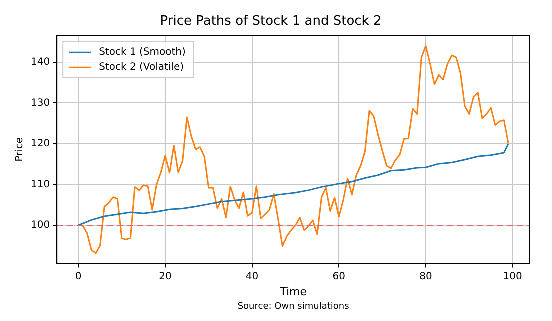 Image resolution: width=552 pixels, height=321 pixels. What do you see at coordinates (293, 291) in the screenshot?
I see `x-axis-title: Time` at bounding box center [293, 291].